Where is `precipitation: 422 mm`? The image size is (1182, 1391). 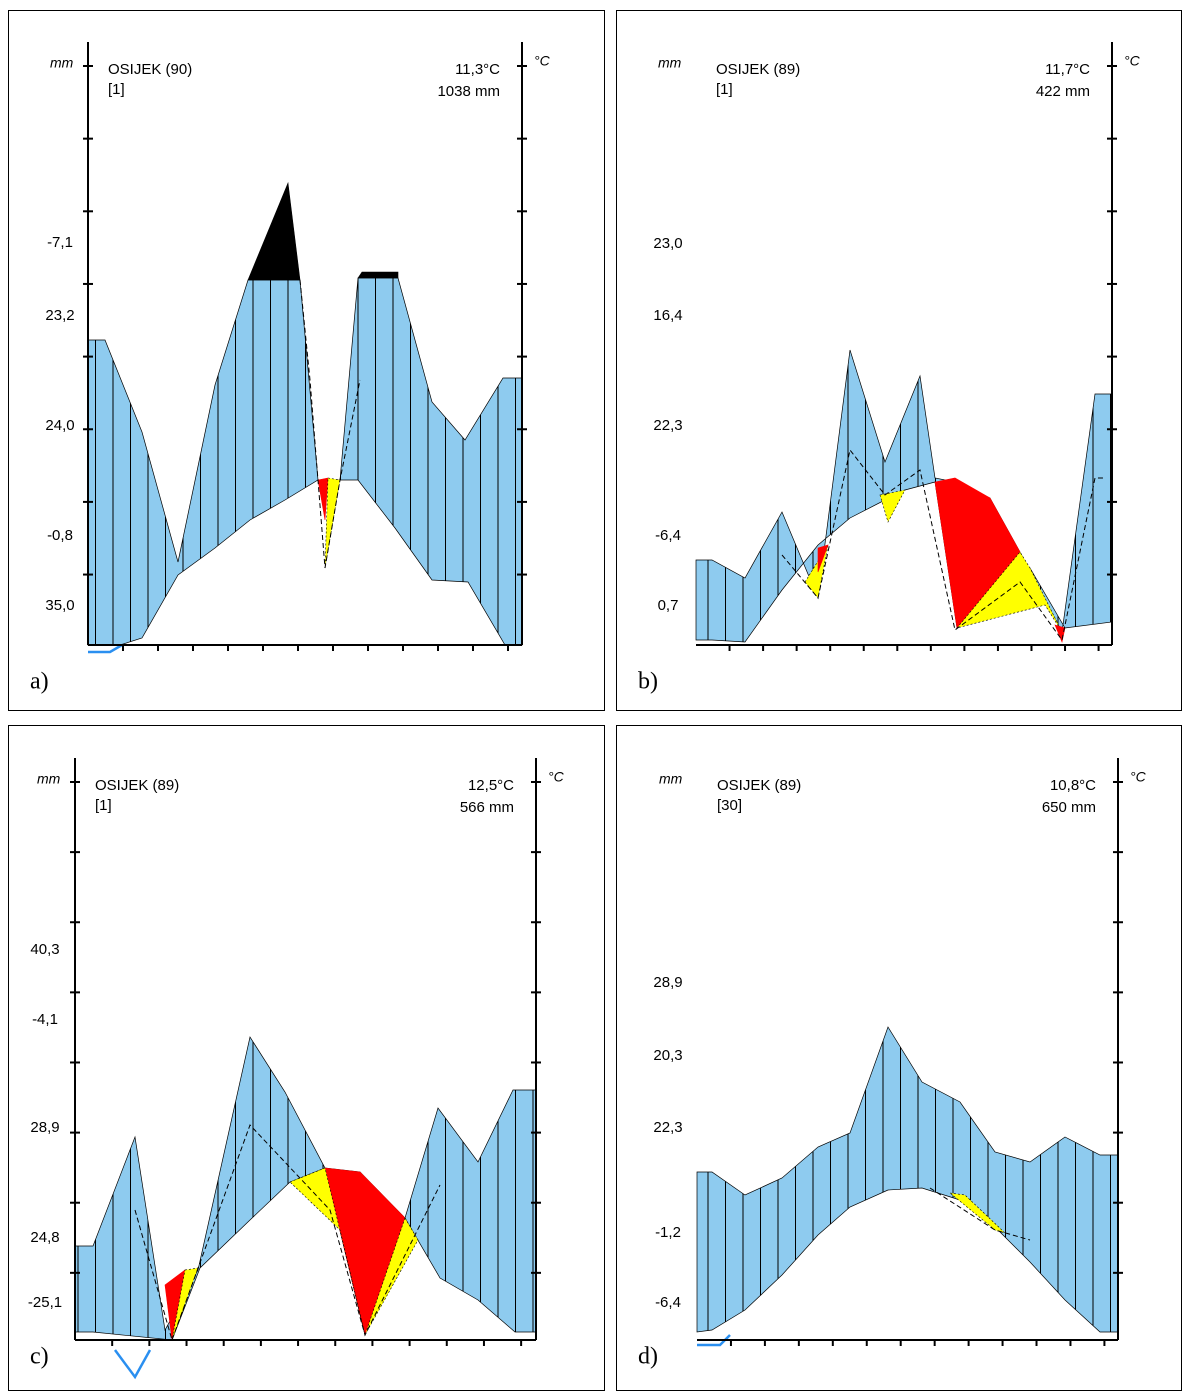 precipitation: 422 mm is located at coordinates (1063, 91).